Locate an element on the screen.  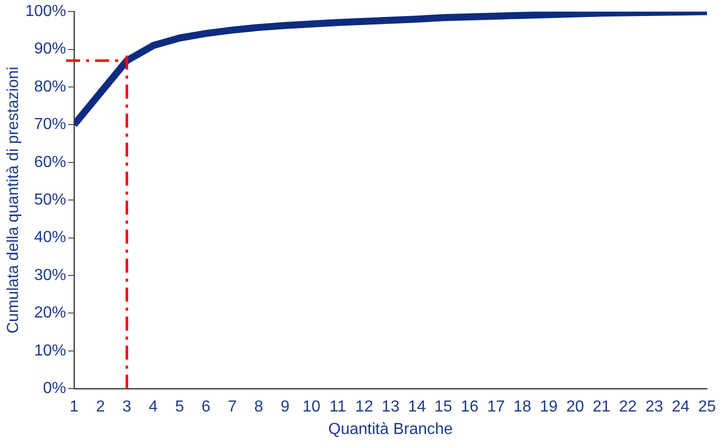
x-tick-label: 14 is located at coordinates (417, 407).